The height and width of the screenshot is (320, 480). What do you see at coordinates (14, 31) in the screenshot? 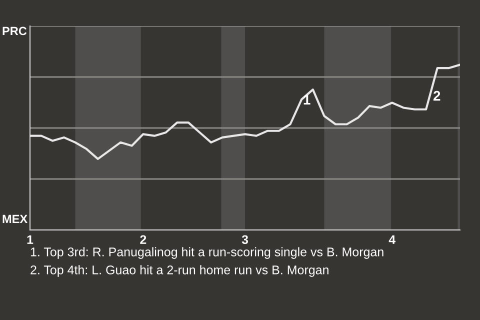
I see `text: PRC` at bounding box center [14, 31].